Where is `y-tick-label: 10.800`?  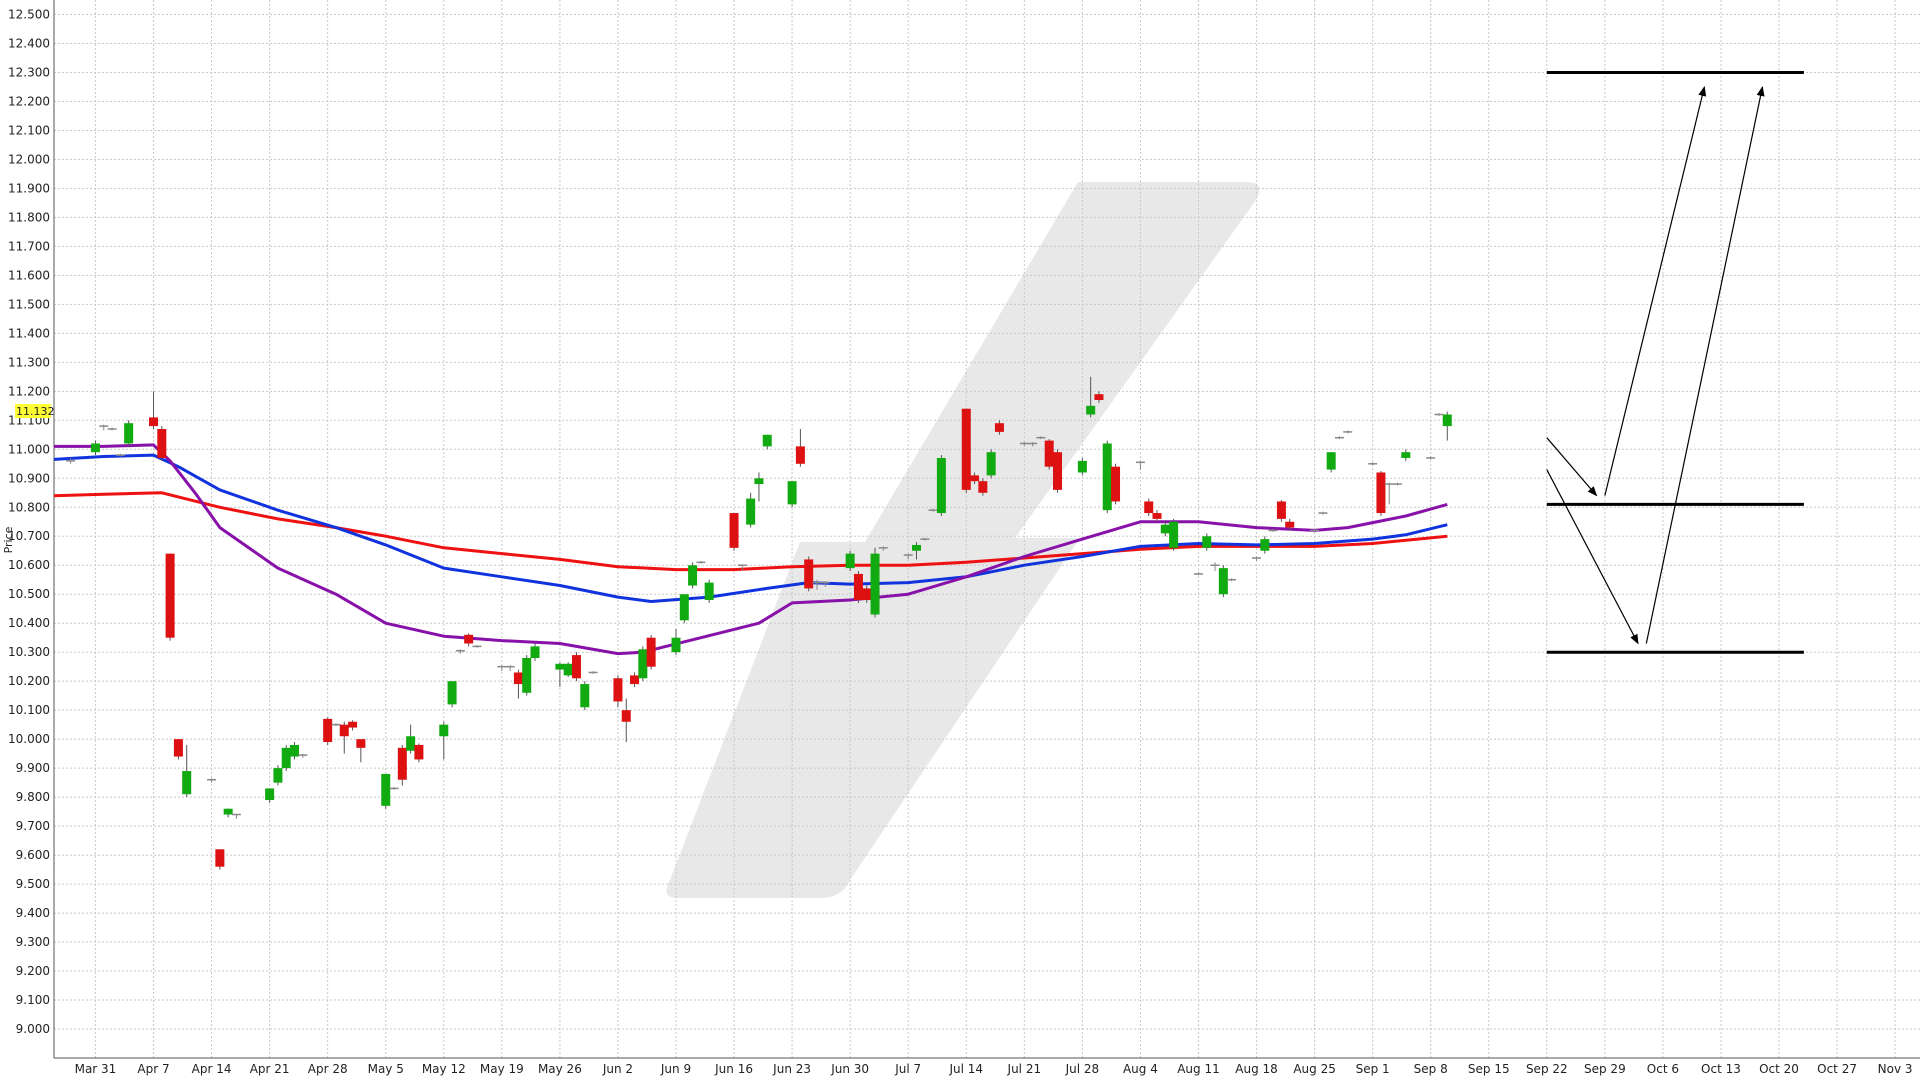 y-tick-label: 10.800 is located at coordinates (29, 507).